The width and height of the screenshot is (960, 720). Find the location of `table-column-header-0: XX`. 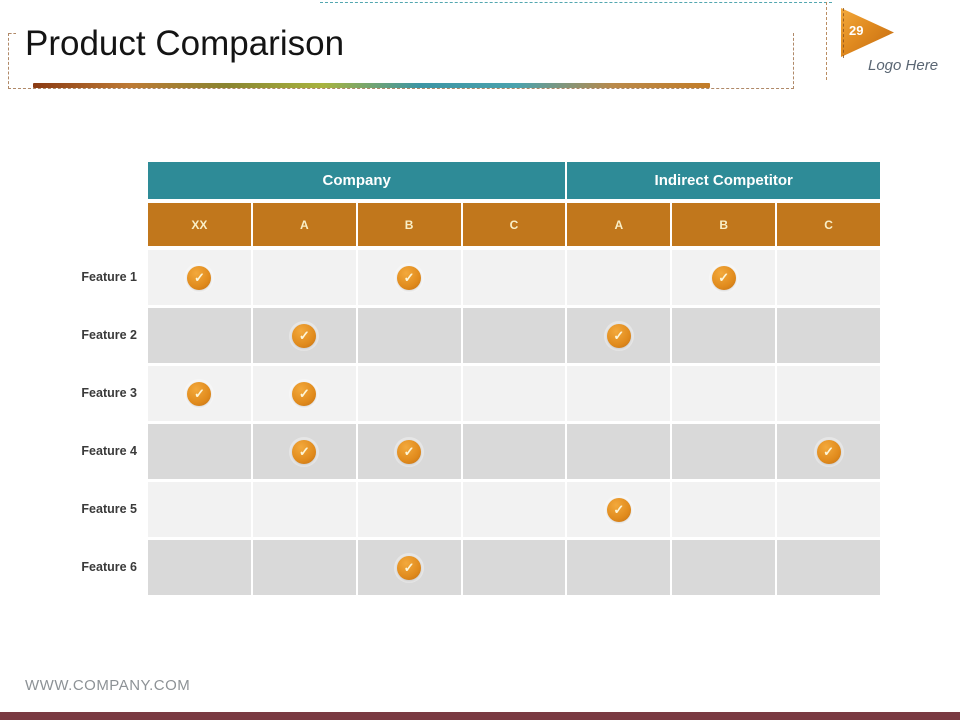

table-column-header-0: XX is located at coordinates (199, 224).